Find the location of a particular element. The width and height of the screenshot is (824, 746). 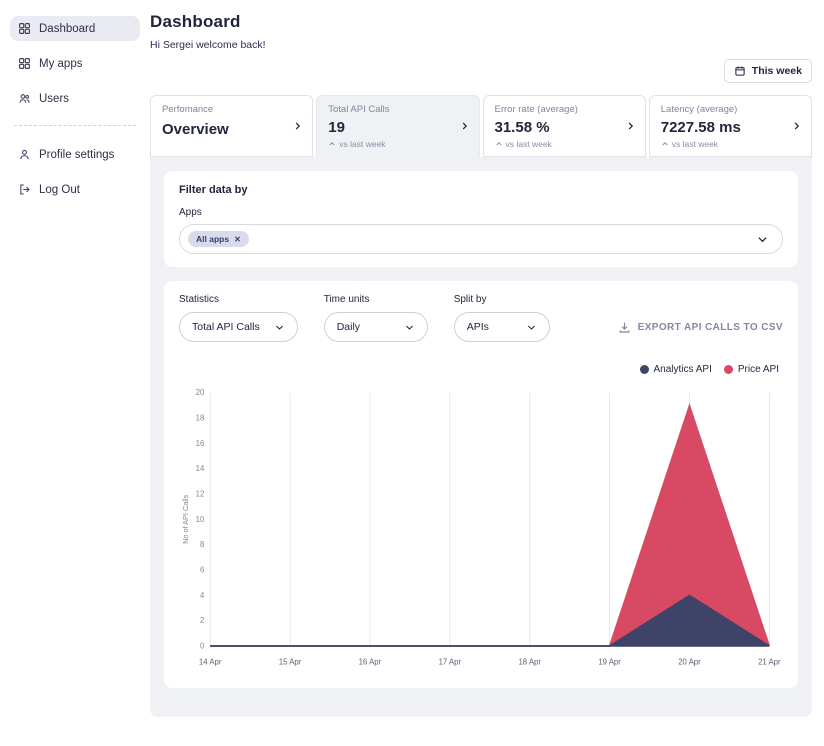

legend-label: Price API is located at coordinates (758, 369).